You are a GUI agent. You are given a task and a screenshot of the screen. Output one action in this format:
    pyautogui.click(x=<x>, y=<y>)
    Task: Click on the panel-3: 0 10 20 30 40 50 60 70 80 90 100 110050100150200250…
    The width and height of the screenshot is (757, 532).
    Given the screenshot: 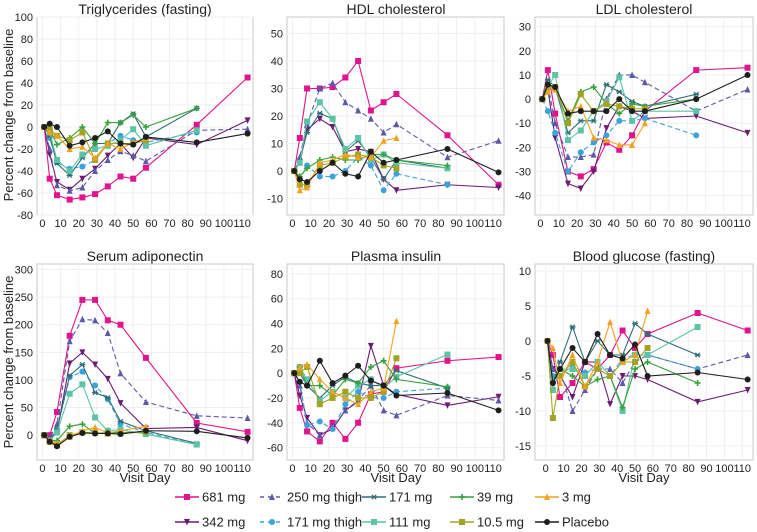 What is the action you would take?
    pyautogui.click(x=134, y=369)
    